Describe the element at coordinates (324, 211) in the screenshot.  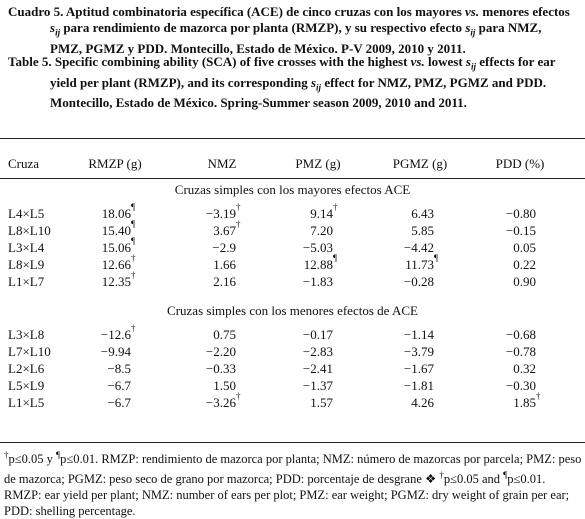
I see `cell-value: 9.14 †` at that location.